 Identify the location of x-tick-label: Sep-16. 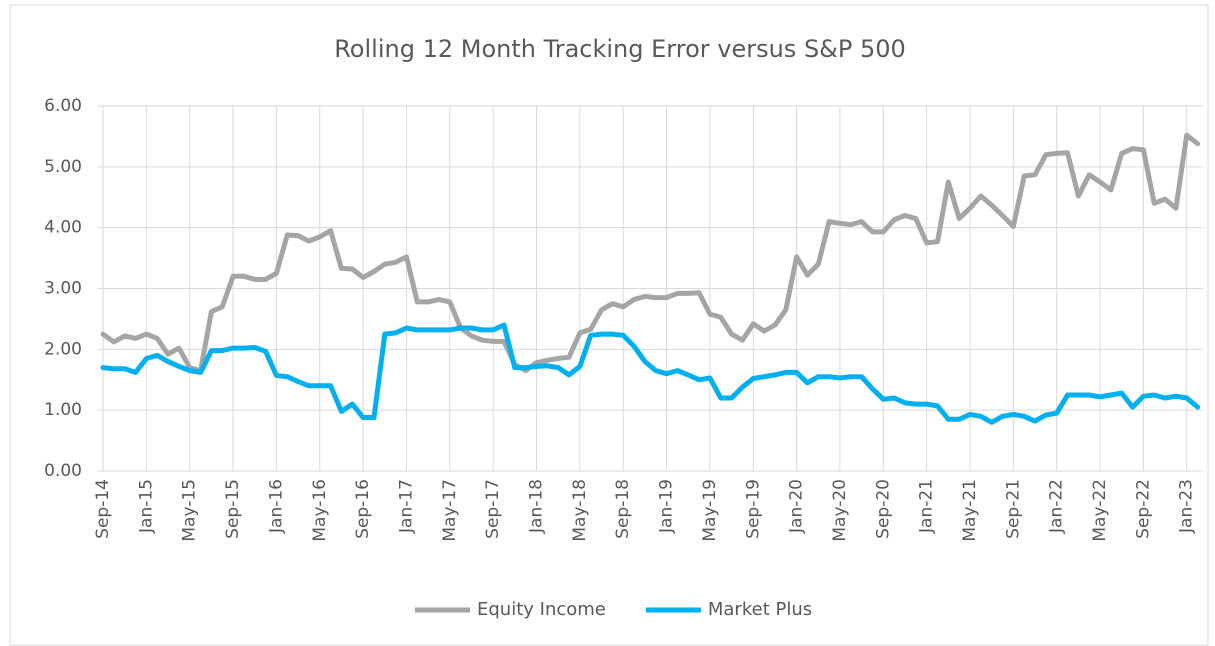
(363, 509).